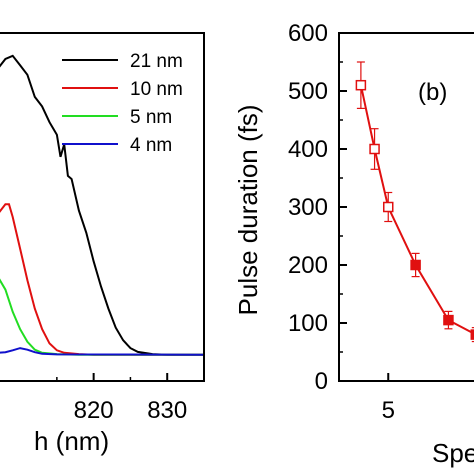  I want to click on legend-label-1: 10 nm, so click(156, 89).